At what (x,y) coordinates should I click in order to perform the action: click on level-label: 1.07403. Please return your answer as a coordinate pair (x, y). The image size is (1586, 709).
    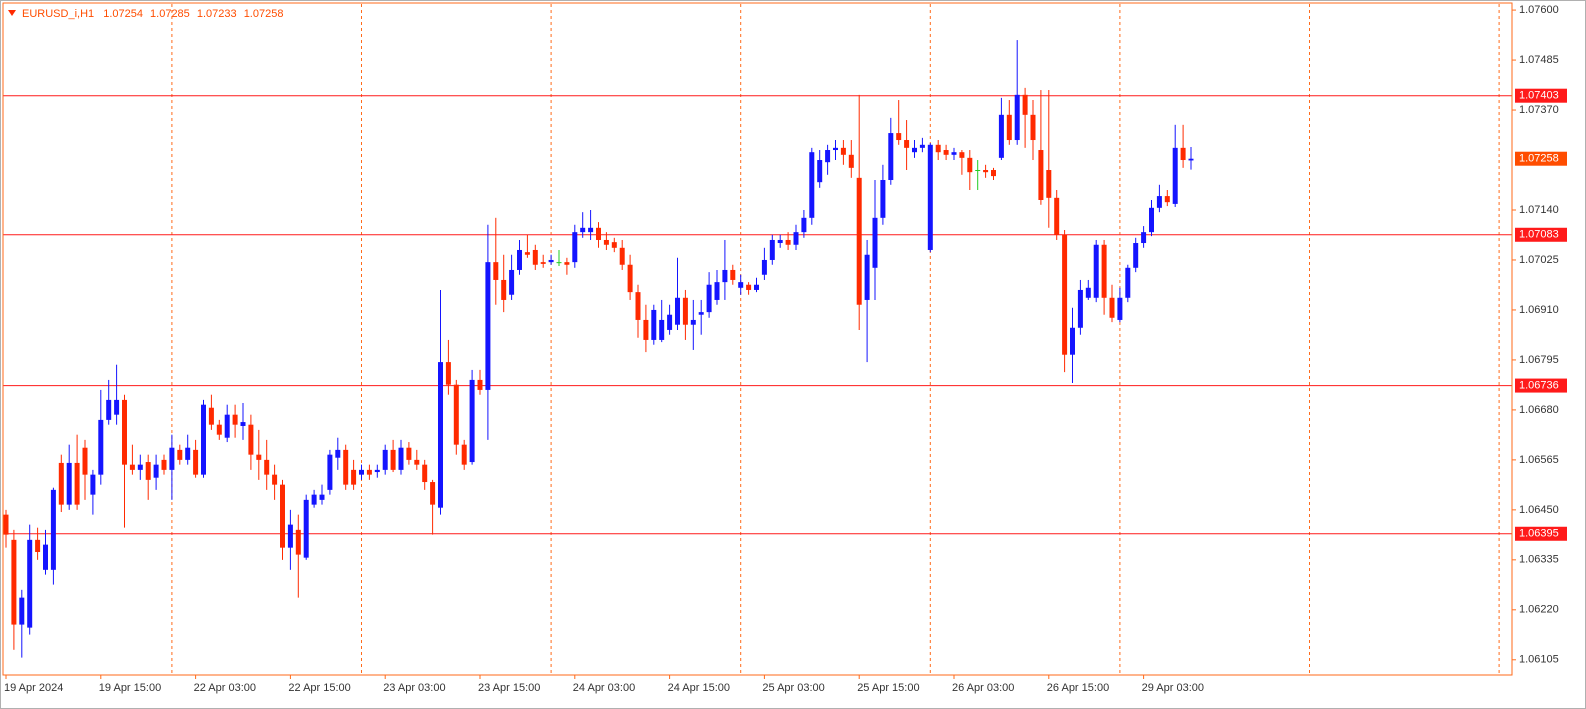
    Looking at the image, I should click on (1539, 96).